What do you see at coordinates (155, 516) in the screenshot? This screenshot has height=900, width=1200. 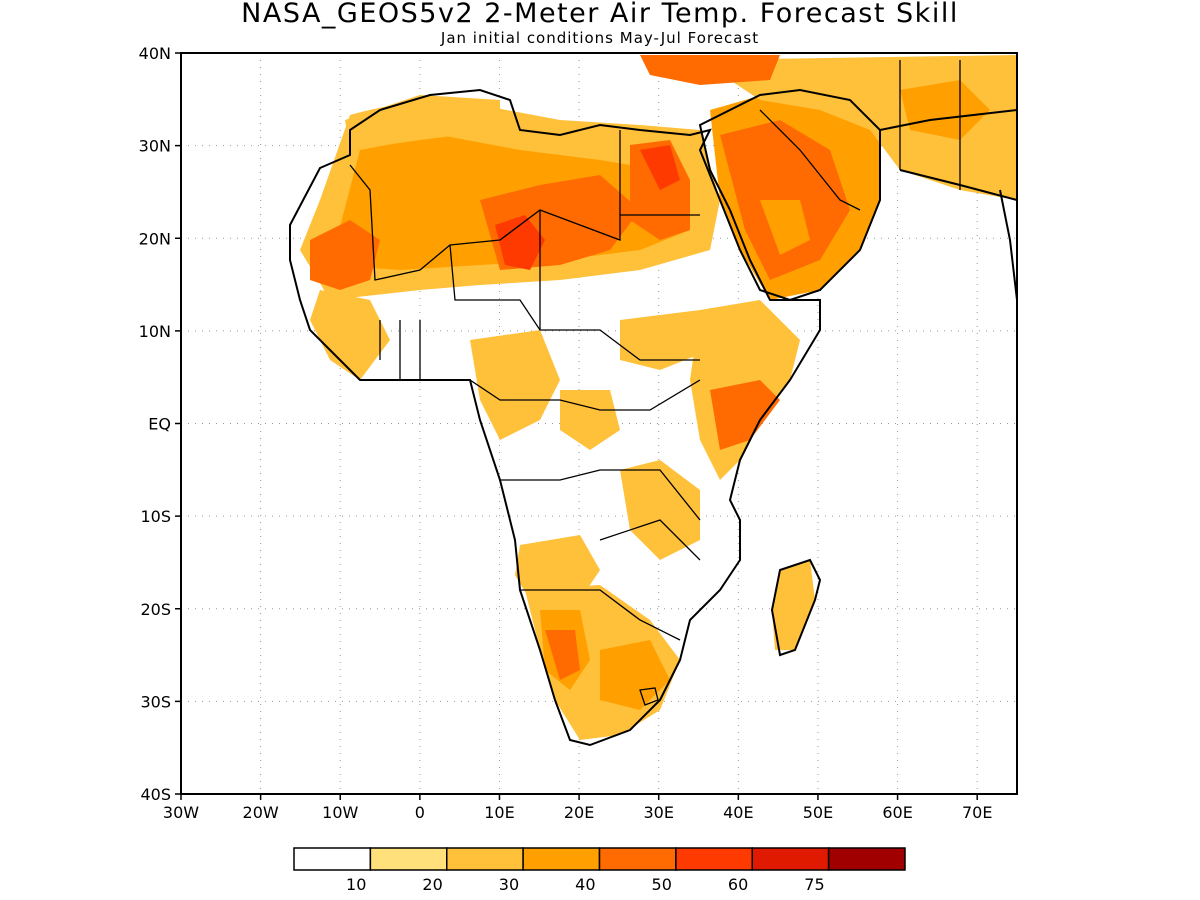 I see `lat-tick-label: 10S` at bounding box center [155, 516].